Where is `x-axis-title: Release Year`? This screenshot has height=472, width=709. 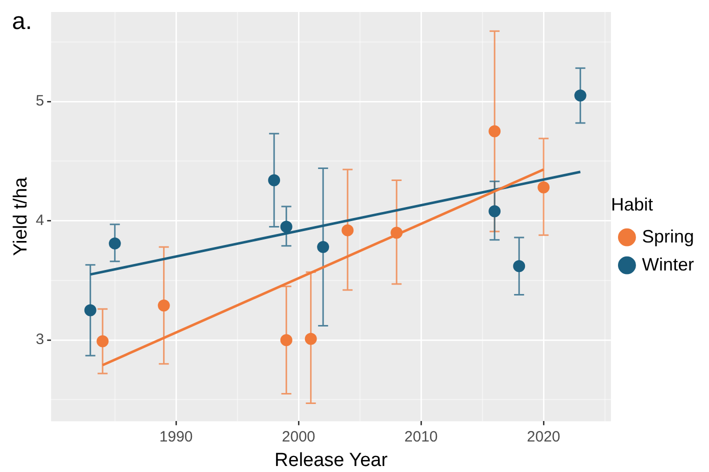 x-axis-title: Release Year is located at coordinates (331, 460).